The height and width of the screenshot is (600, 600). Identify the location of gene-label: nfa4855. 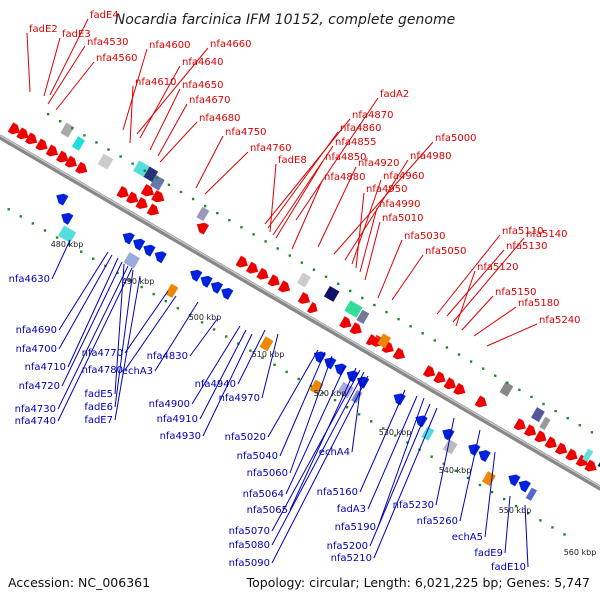
(355, 142).